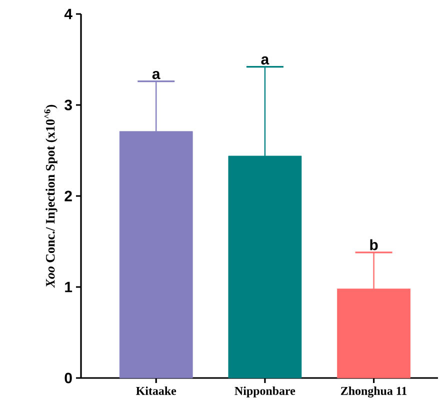 The image size is (440, 414). I want to click on y-tick-label: 3, so click(68, 105).